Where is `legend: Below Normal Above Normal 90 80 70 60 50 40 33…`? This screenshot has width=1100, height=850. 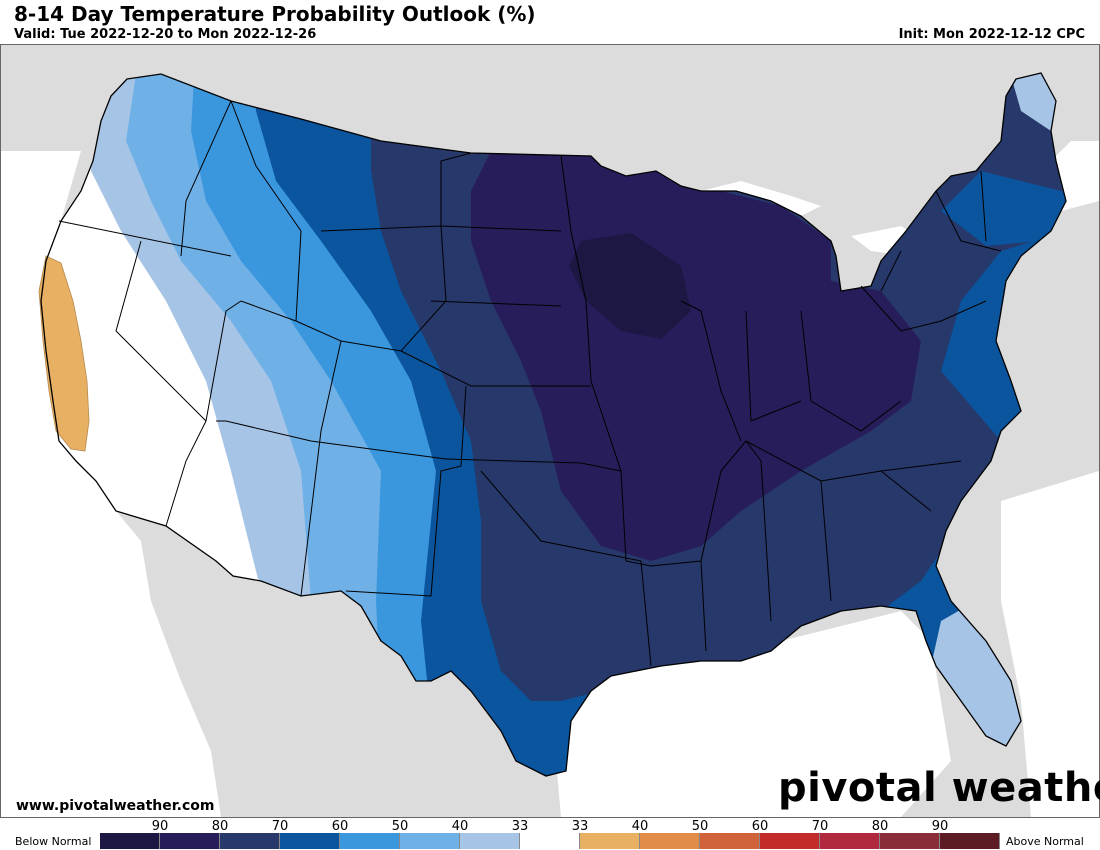 legend: Below Normal Above Normal 90 80 70 60 50 40 33… is located at coordinates (550, 834).